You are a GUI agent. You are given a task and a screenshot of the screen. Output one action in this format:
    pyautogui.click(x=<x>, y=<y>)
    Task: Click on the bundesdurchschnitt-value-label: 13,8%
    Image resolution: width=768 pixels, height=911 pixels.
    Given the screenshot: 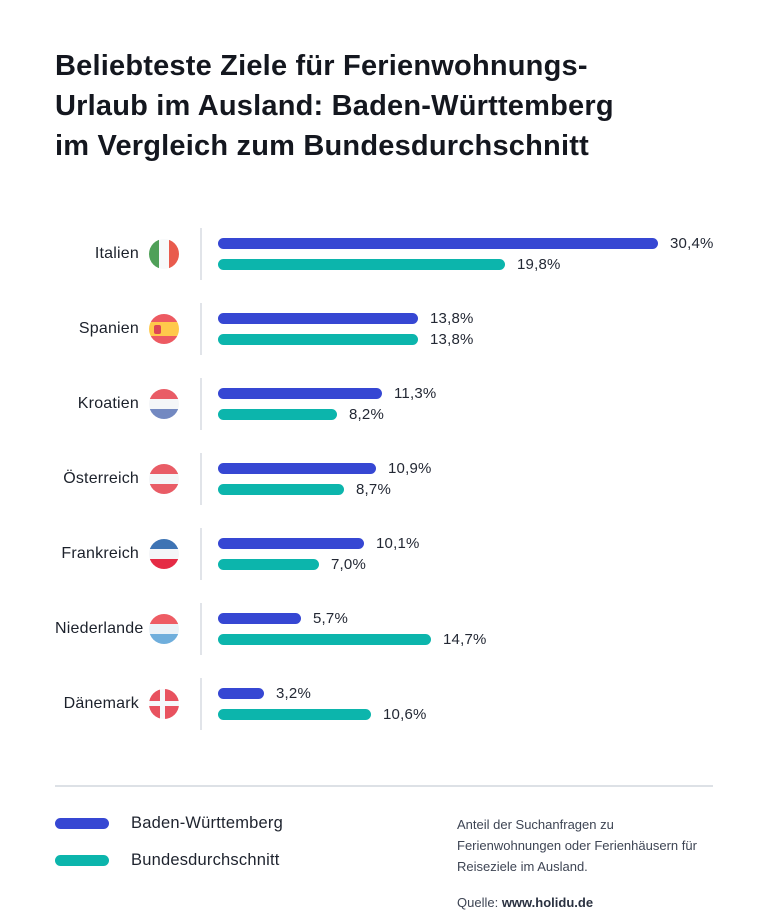 What is the action you would take?
    pyautogui.click(x=452, y=339)
    